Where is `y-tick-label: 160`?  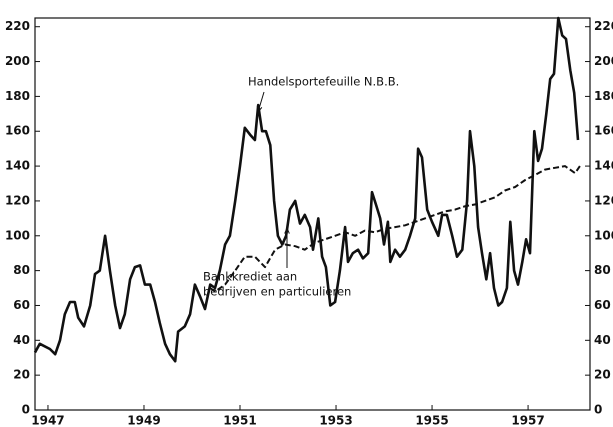
y-tick-label: 160 is located at coordinates (17, 131).